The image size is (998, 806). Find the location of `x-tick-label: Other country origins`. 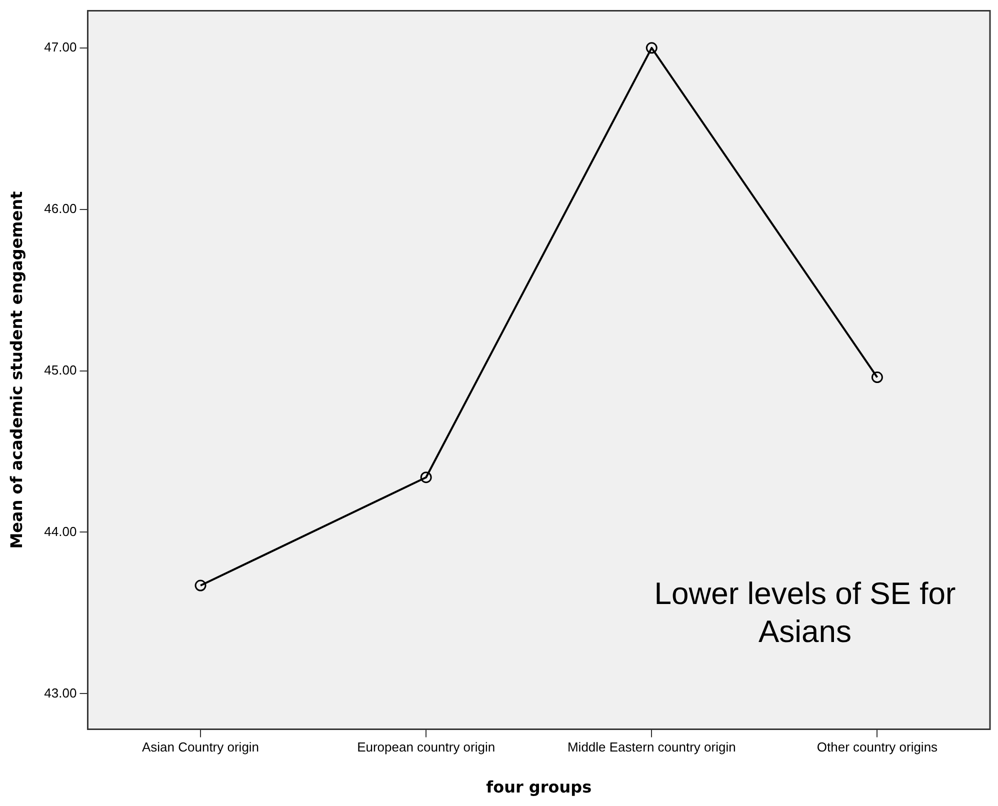

x-tick-label: Other country origins is located at coordinates (877, 747).